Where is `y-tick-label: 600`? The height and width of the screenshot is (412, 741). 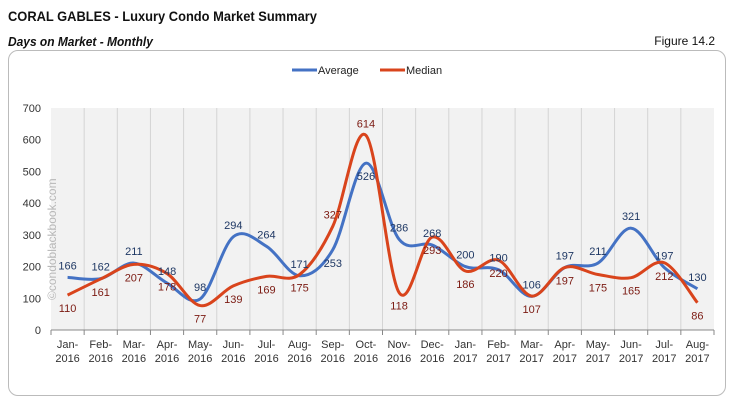
y-tick-label: 600 is located at coordinates (32, 141).